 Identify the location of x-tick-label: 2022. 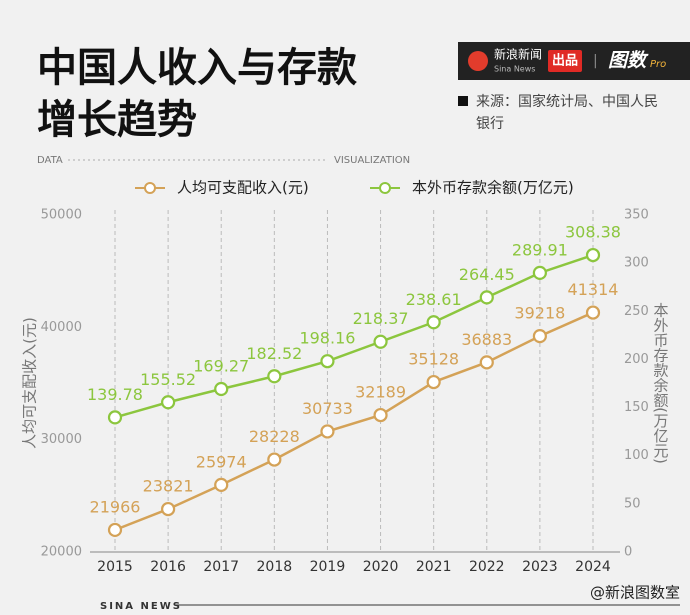
(487, 567).